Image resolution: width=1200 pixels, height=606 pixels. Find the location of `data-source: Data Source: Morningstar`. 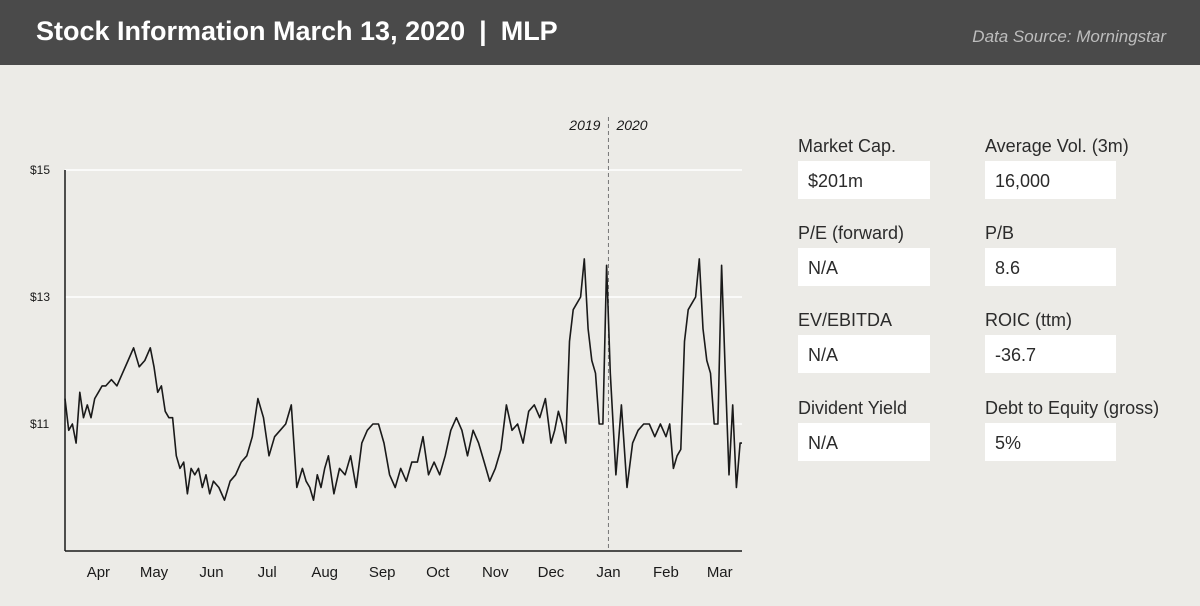

data-source: Data Source: Morningstar is located at coordinates (1069, 36).